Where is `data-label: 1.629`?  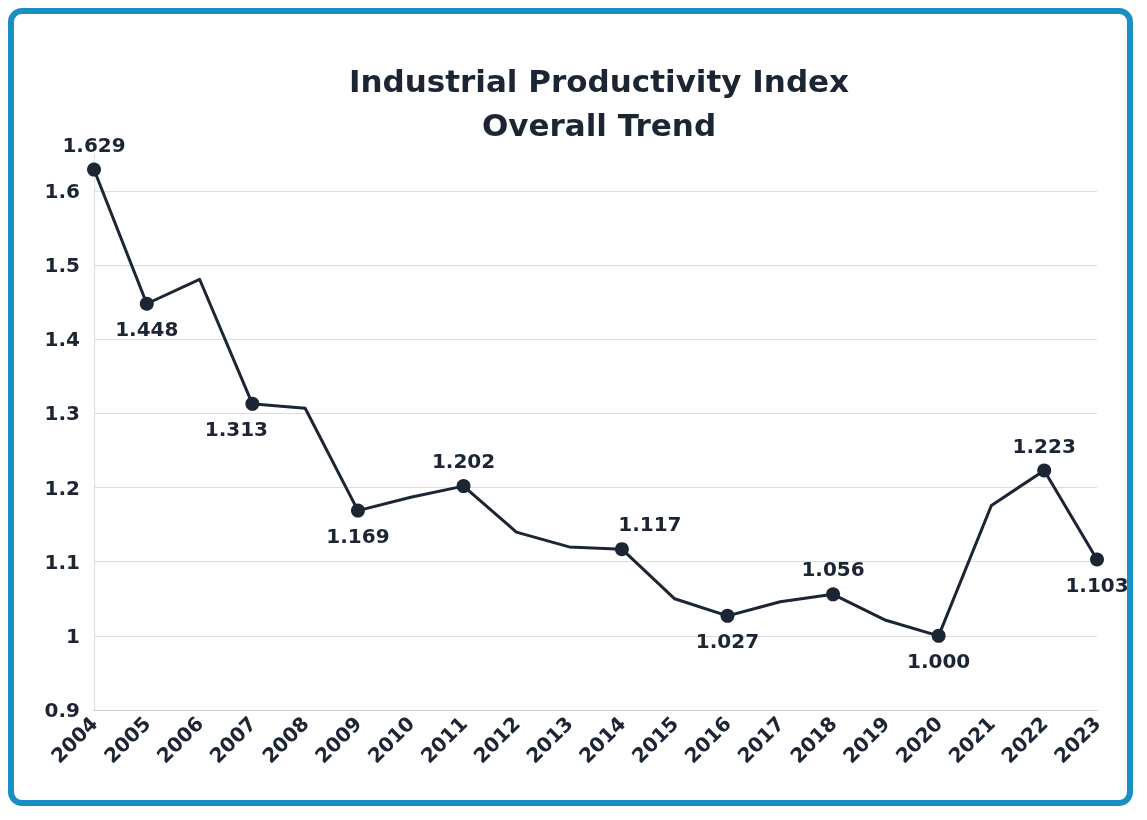 data-label: 1.629 is located at coordinates (94, 144).